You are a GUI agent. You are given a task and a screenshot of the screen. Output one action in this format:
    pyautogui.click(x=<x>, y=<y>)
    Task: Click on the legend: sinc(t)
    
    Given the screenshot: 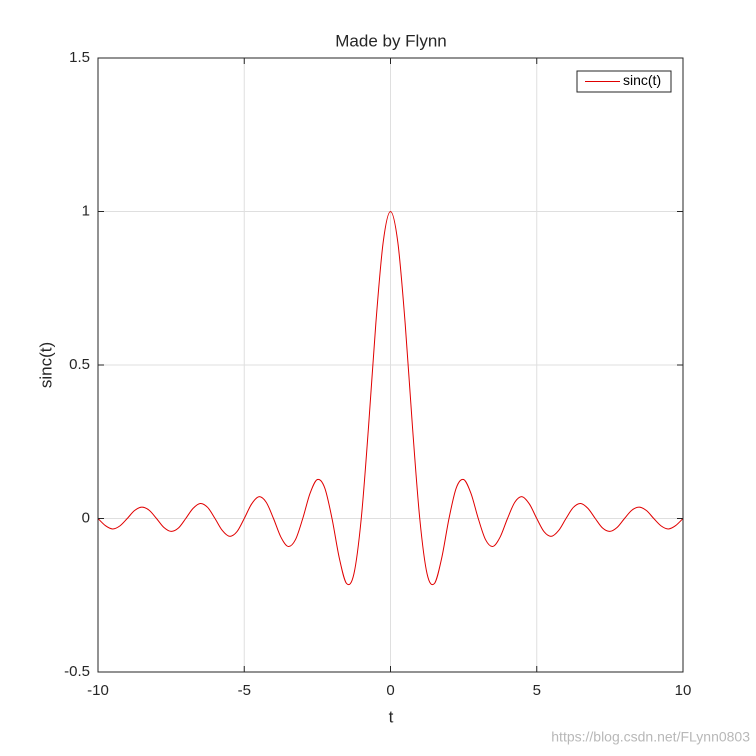 What is the action you would take?
    pyautogui.click(x=624, y=81)
    